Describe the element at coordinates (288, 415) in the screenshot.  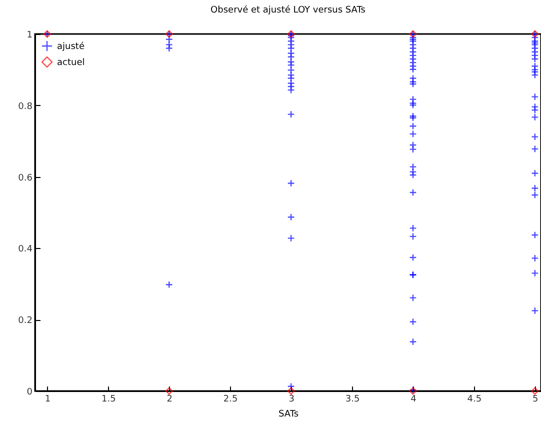
I see `x-axis-title: SATs` at that location.